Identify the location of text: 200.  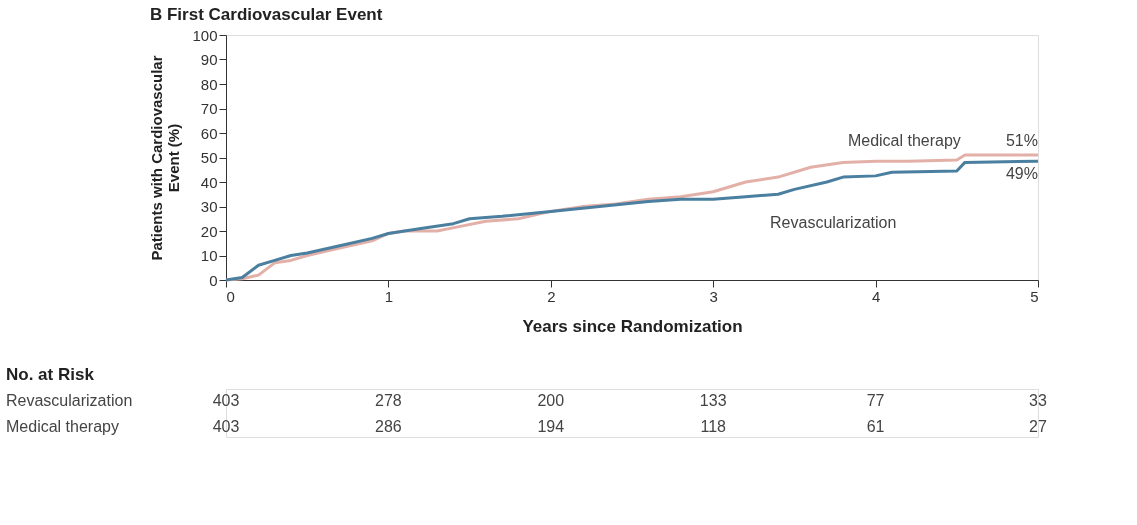
(551, 400).